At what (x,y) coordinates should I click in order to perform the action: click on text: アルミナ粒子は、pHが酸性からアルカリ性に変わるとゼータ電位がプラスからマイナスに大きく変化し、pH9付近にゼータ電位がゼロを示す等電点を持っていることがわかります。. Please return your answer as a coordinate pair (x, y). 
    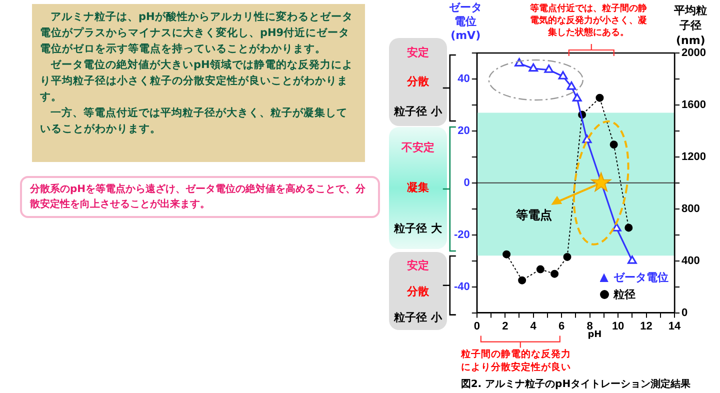
    Looking at the image, I should click on (197, 33).